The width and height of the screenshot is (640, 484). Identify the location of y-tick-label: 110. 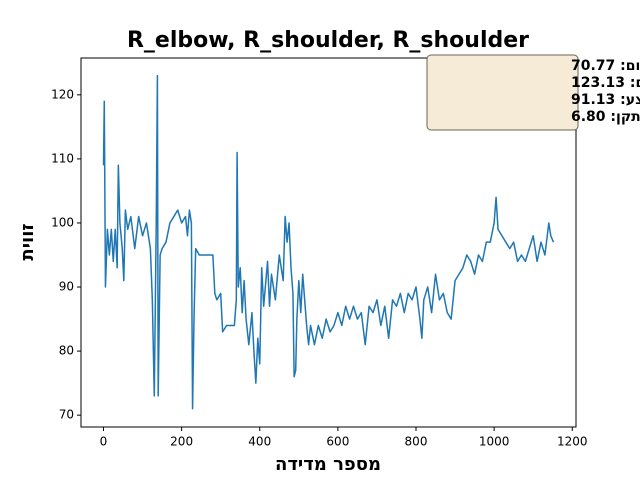
(62, 158).